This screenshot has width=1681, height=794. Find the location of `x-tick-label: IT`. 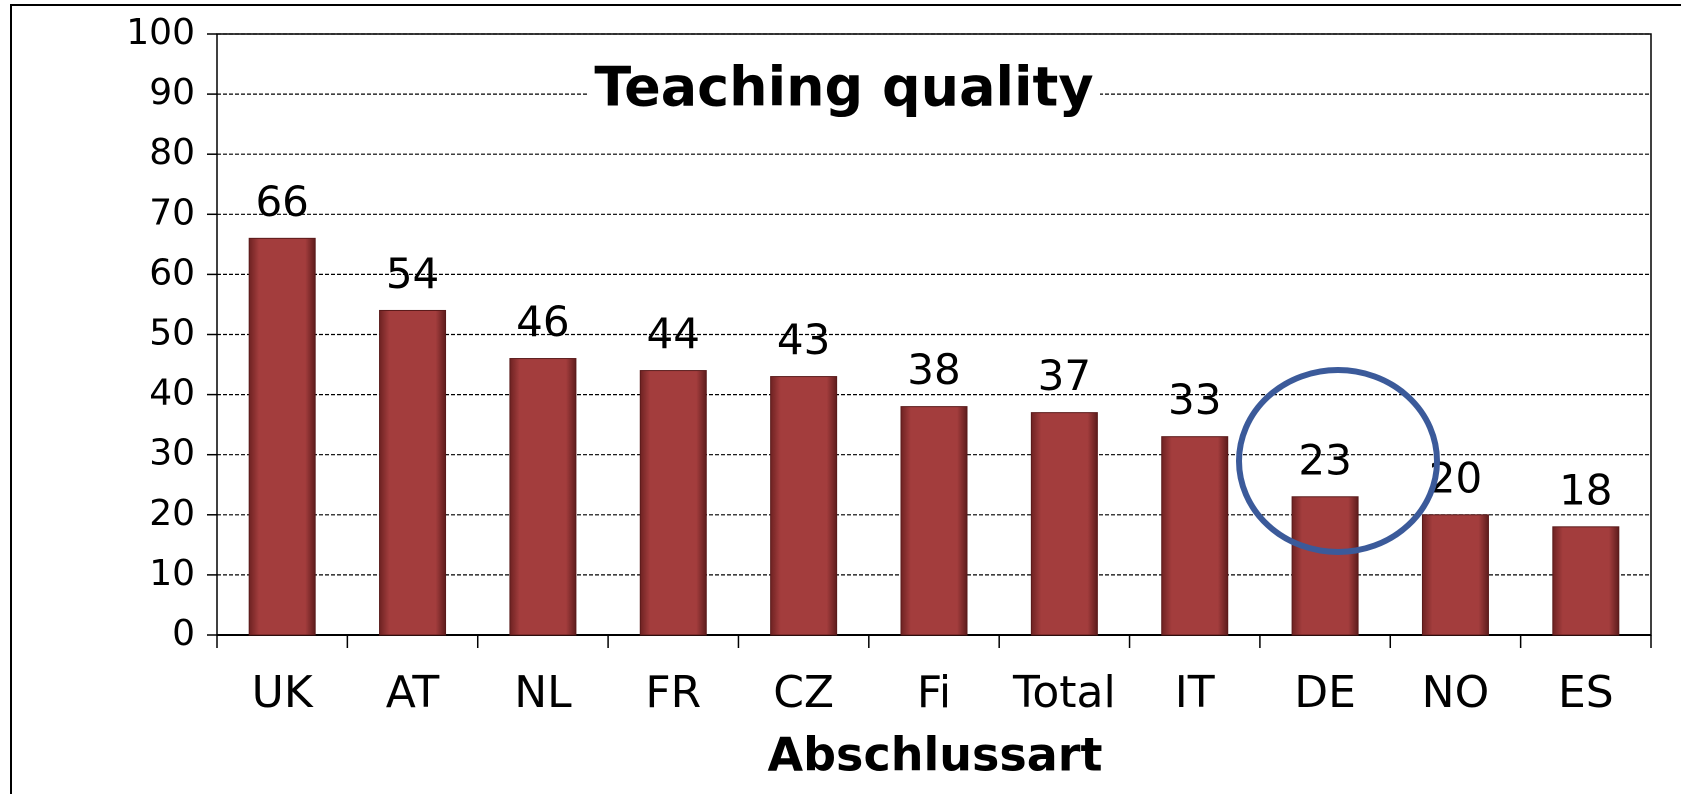

x-tick-label: IT is located at coordinates (1195, 692).